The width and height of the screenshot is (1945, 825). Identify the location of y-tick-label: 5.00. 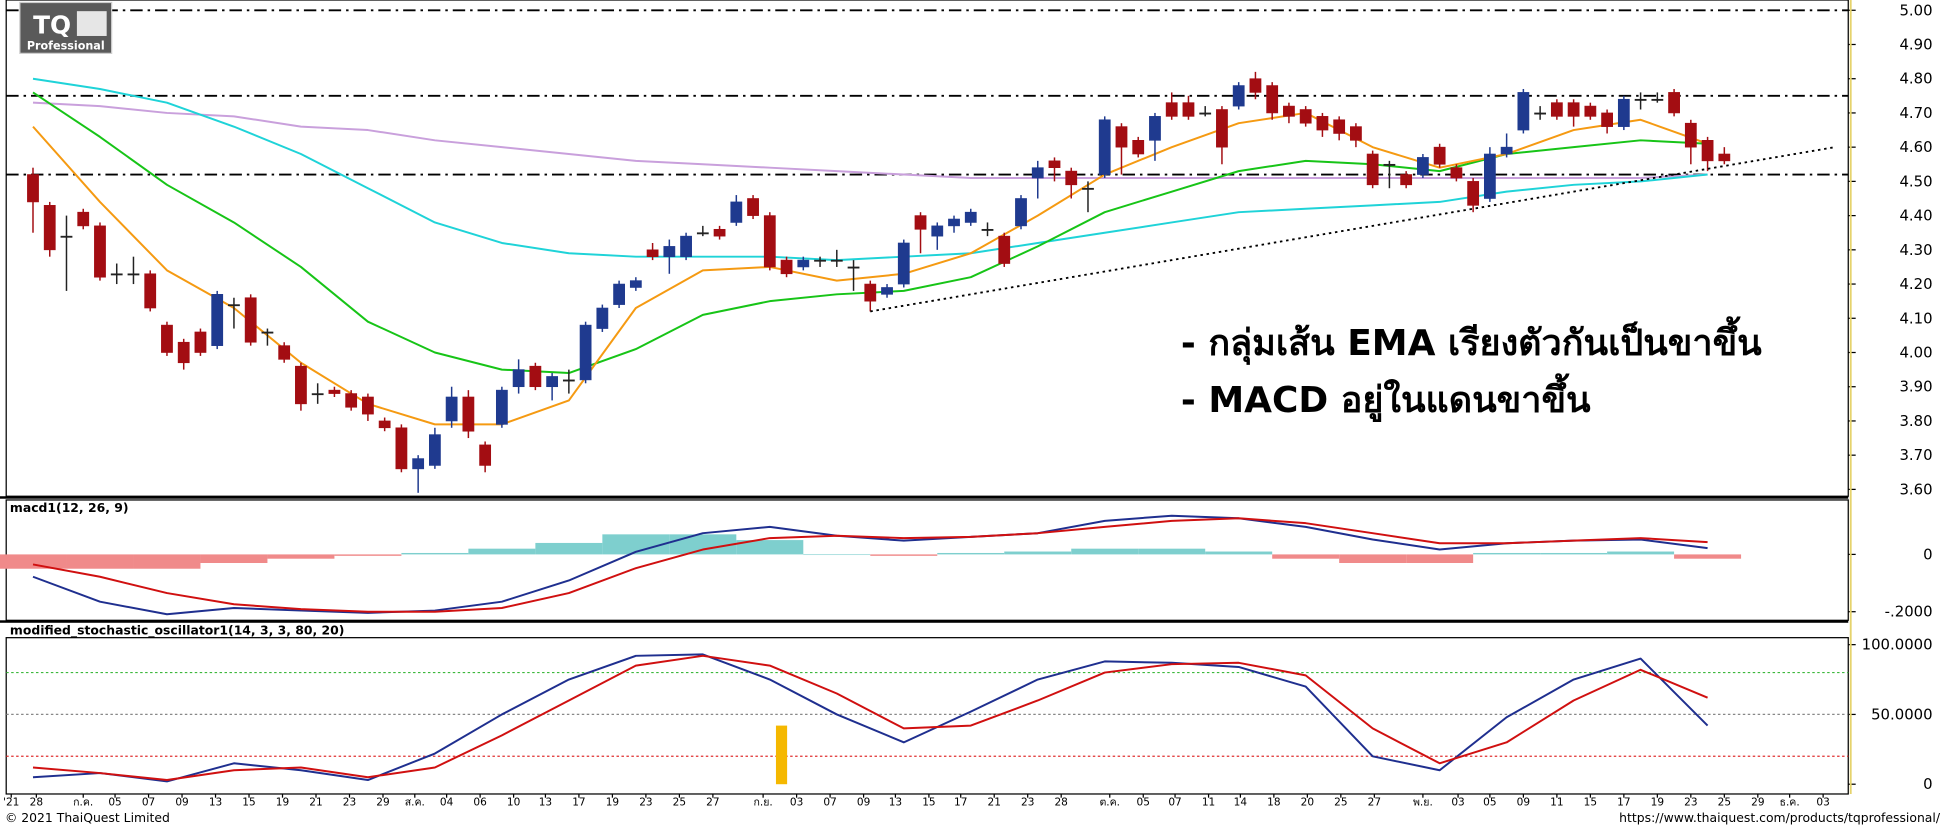
(1915, 10).